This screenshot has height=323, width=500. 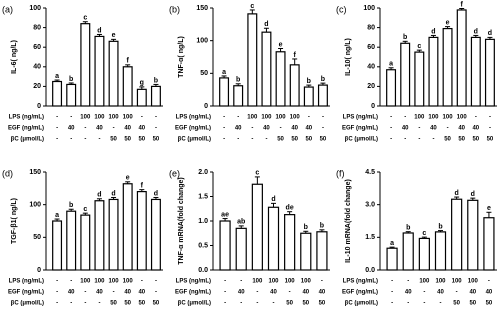 I want to click on y-tick-label: 0, so click(x=373, y=106).